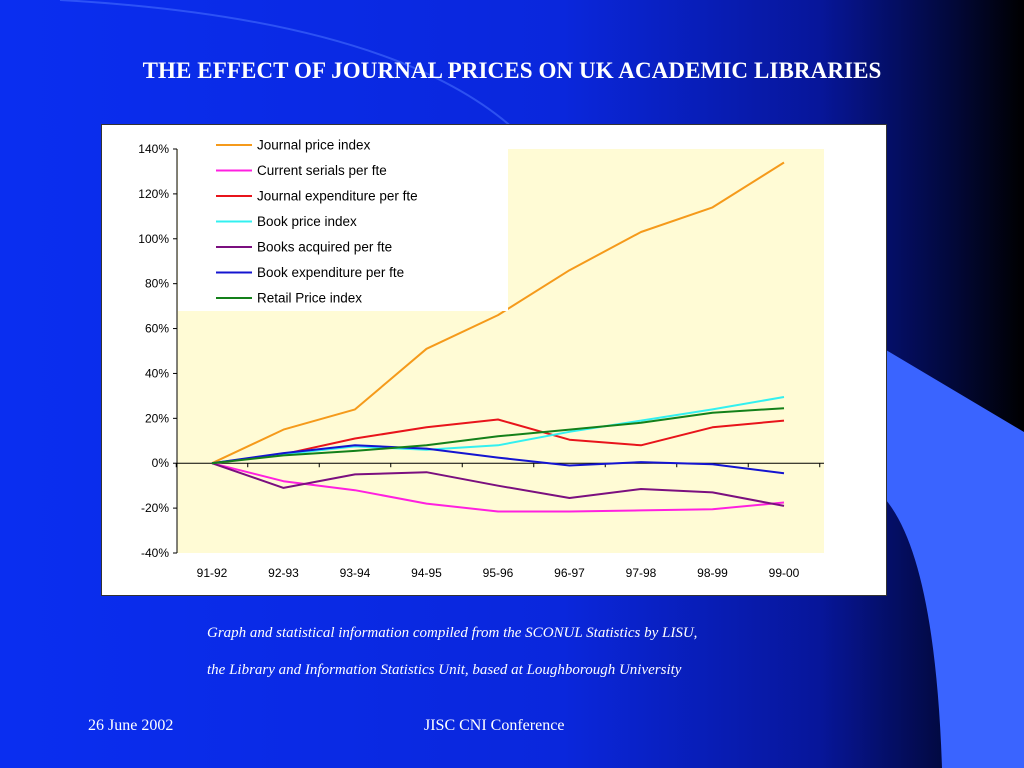 This screenshot has width=1024, height=768. What do you see at coordinates (153, 239) in the screenshot?
I see `y-tick-label: 100%` at bounding box center [153, 239].